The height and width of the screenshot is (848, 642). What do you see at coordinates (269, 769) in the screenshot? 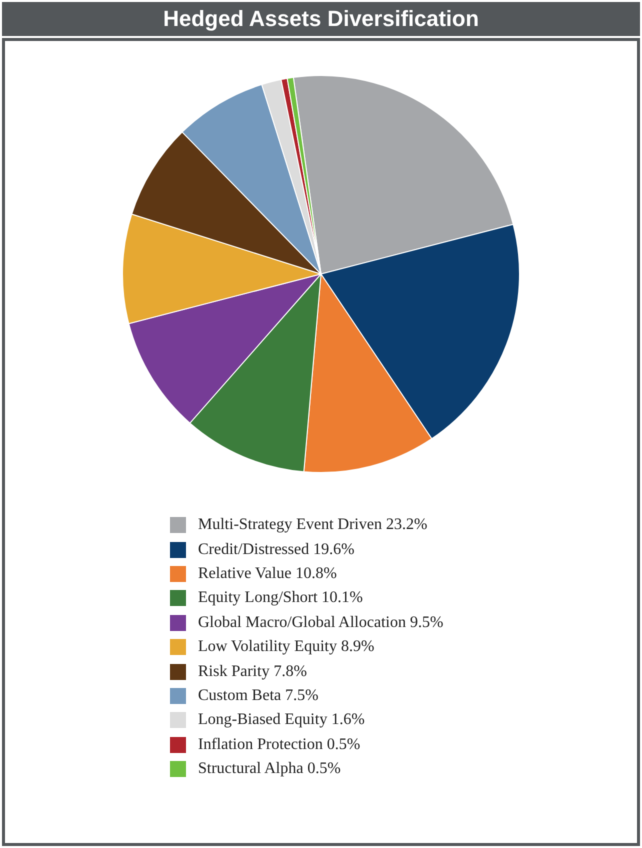
I see `legend-label: Structural Alpha 0.5%` at bounding box center [269, 769].